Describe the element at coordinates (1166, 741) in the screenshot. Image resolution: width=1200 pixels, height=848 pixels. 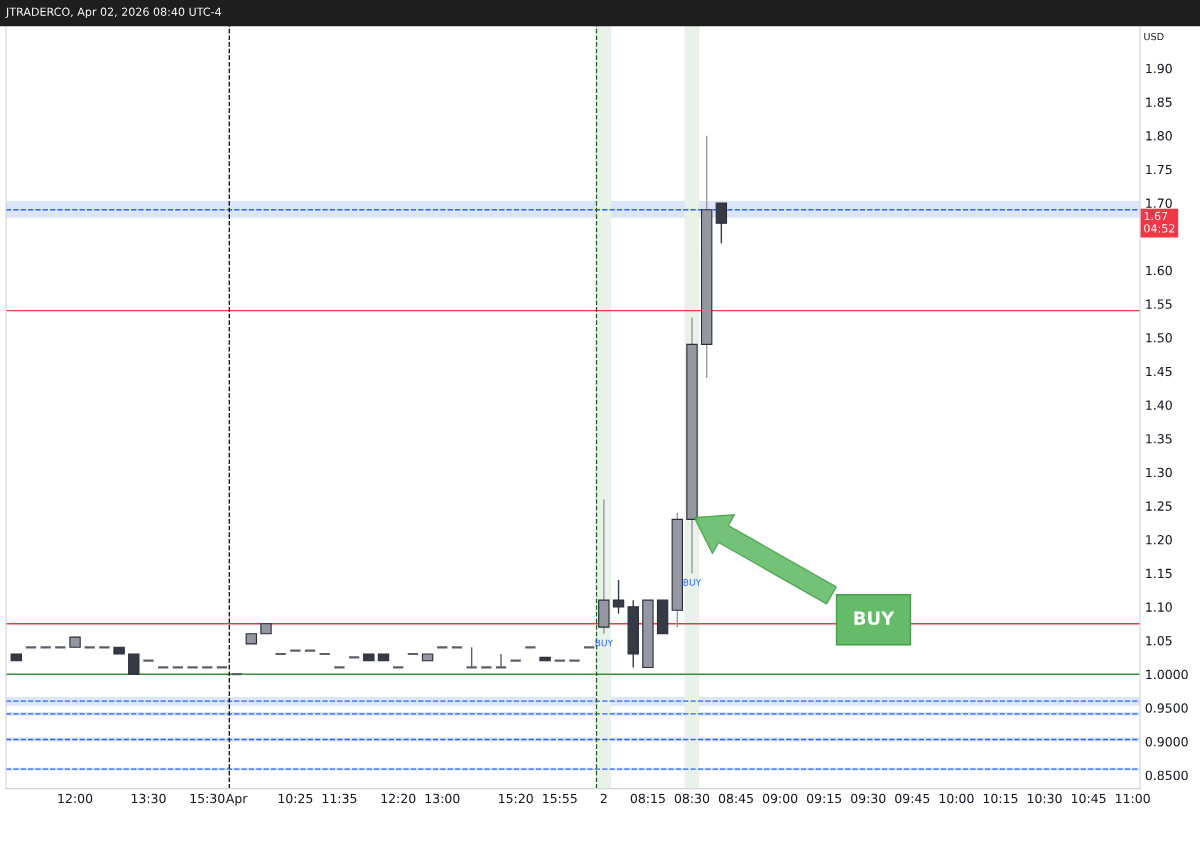
I see `y-tick-label: 0.9000` at that location.